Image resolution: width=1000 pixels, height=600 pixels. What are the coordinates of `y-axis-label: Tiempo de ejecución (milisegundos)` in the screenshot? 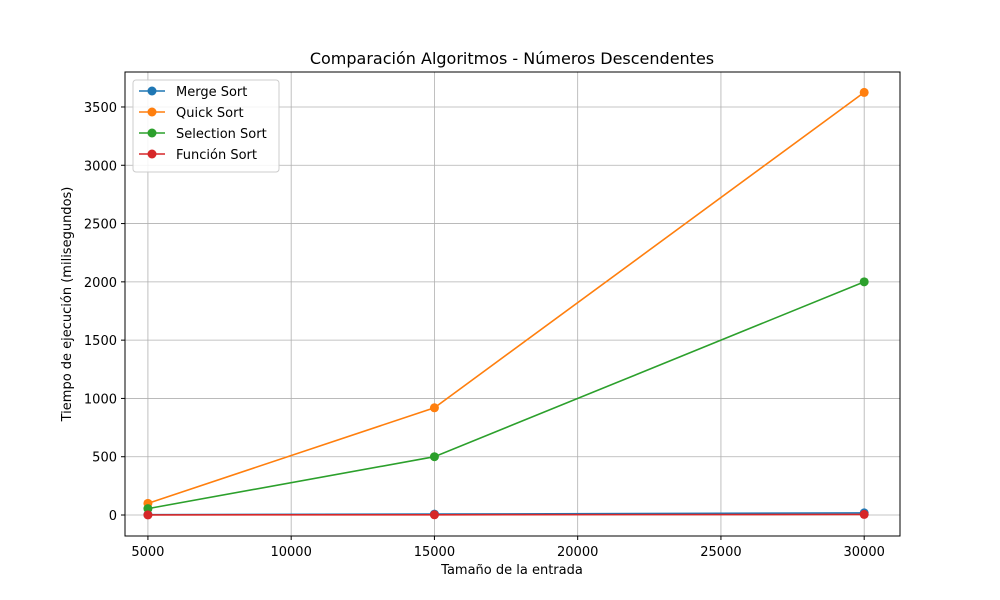 It's located at (67, 305).